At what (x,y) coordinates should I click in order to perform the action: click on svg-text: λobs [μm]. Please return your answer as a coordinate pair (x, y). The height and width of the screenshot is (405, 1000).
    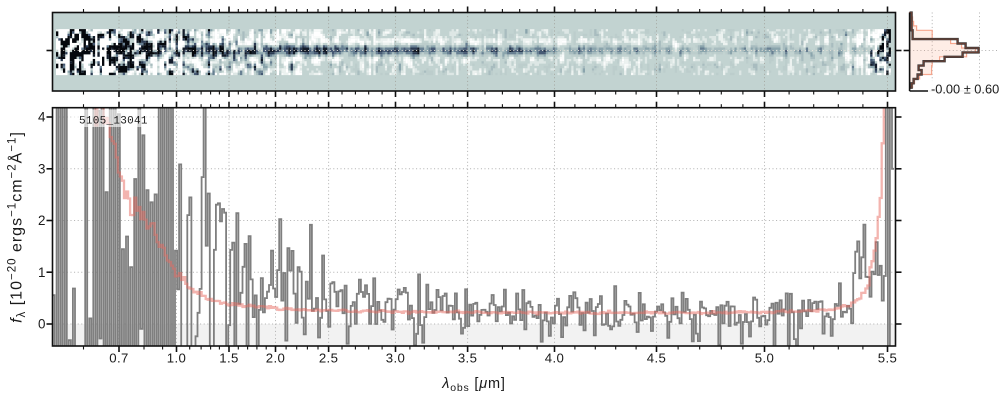
    Looking at the image, I should click on (473, 385).